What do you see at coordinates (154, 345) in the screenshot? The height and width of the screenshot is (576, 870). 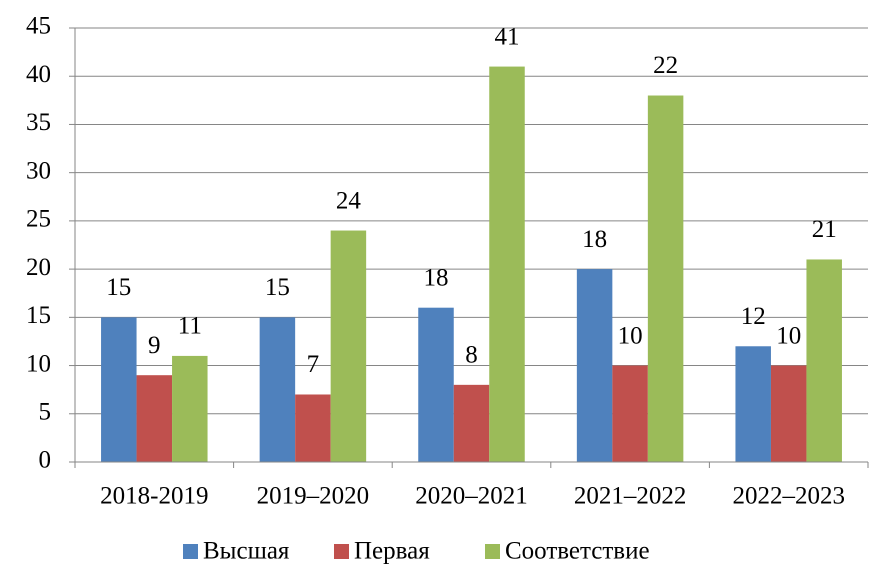 I see `data-label: 9` at bounding box center [154, 345].